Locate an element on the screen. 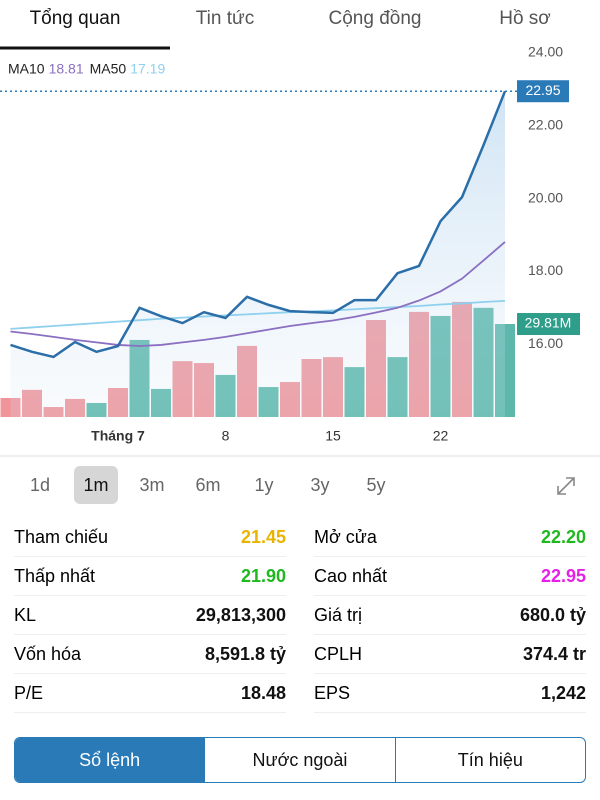 Image resolution: width=600 pixels, height=800 pixels. stat-value: 8,591.8 tỷ is located at coordinates (245, 653).